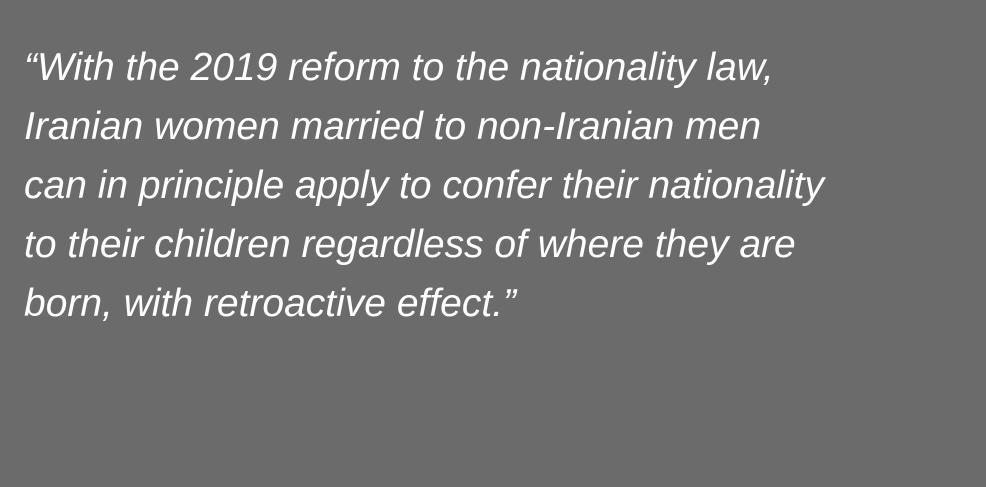  I want to click on quote-line: Iranian women married to non-Iranian men, so click(393, 126).